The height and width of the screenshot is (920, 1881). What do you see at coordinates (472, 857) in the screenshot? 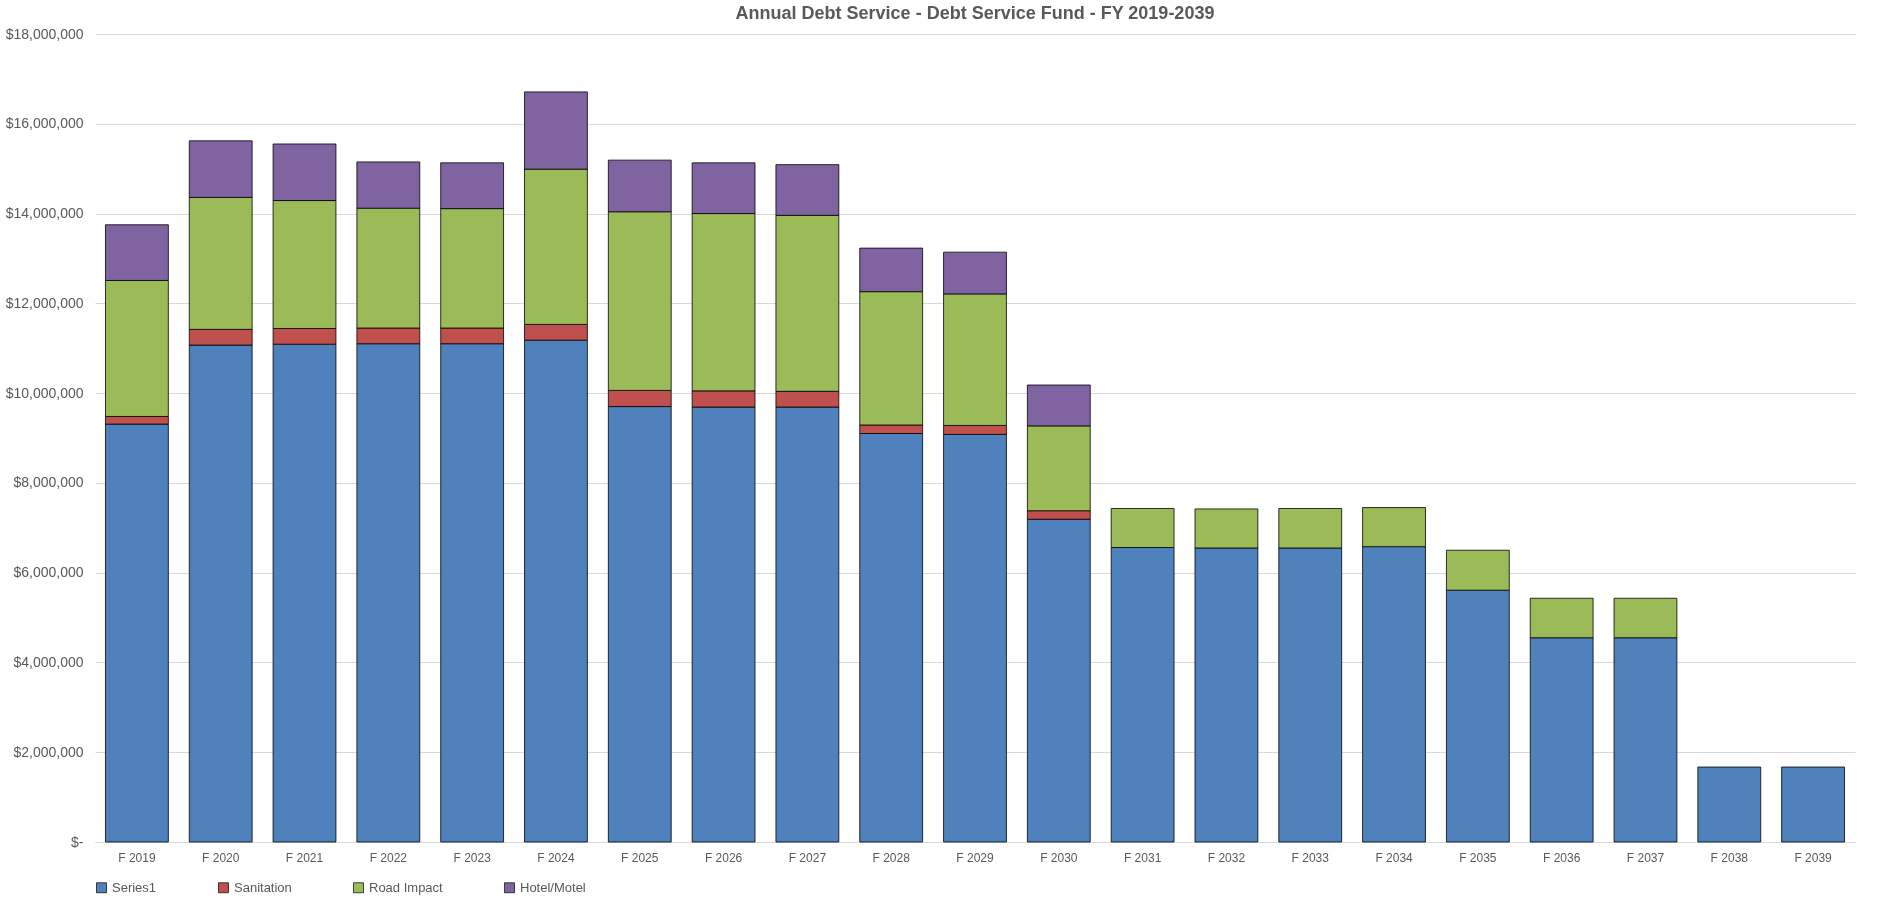
I see `x-tick-label: F 2023` at bounding box center [472, 857].